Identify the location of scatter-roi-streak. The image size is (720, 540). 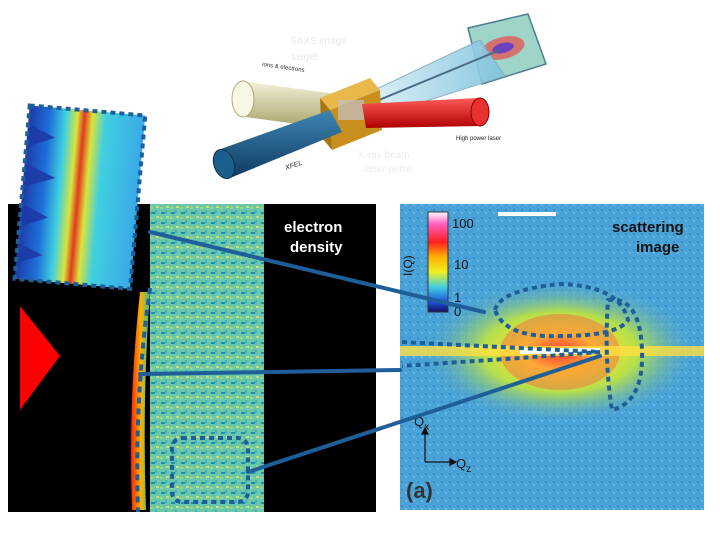
(501, 354).